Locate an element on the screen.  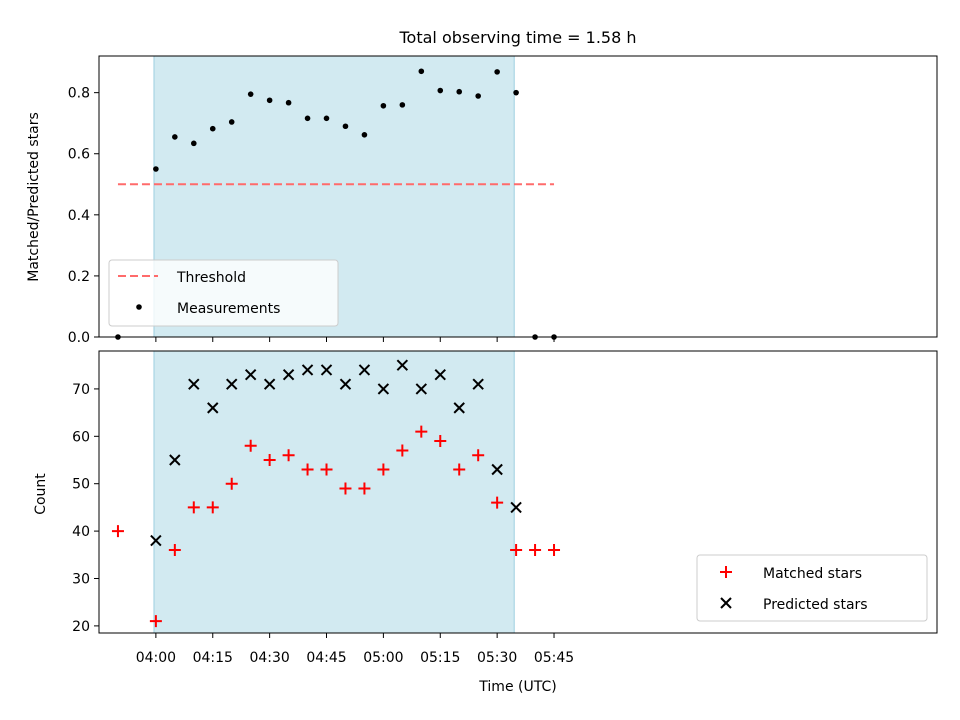
y-tick-label: 40 is located at coordinates (81, 532).